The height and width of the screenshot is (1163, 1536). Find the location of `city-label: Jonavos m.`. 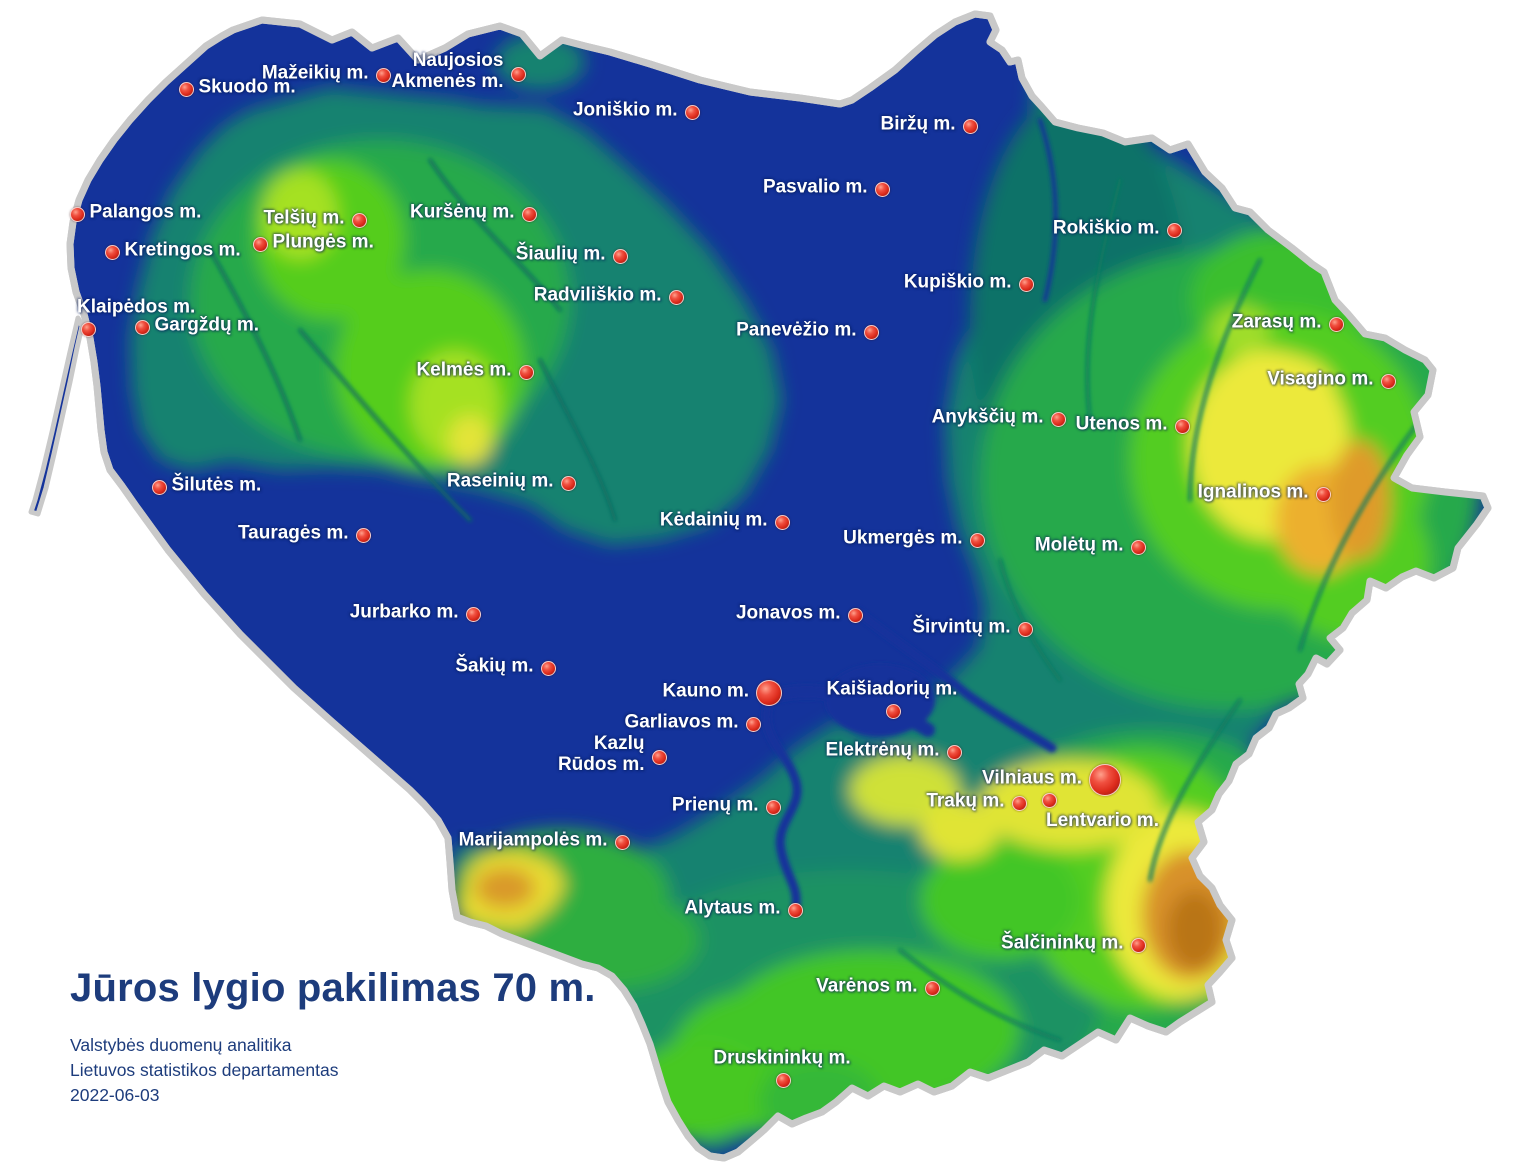

city-label: Jonavos m. is located at coordinates (788, 613).